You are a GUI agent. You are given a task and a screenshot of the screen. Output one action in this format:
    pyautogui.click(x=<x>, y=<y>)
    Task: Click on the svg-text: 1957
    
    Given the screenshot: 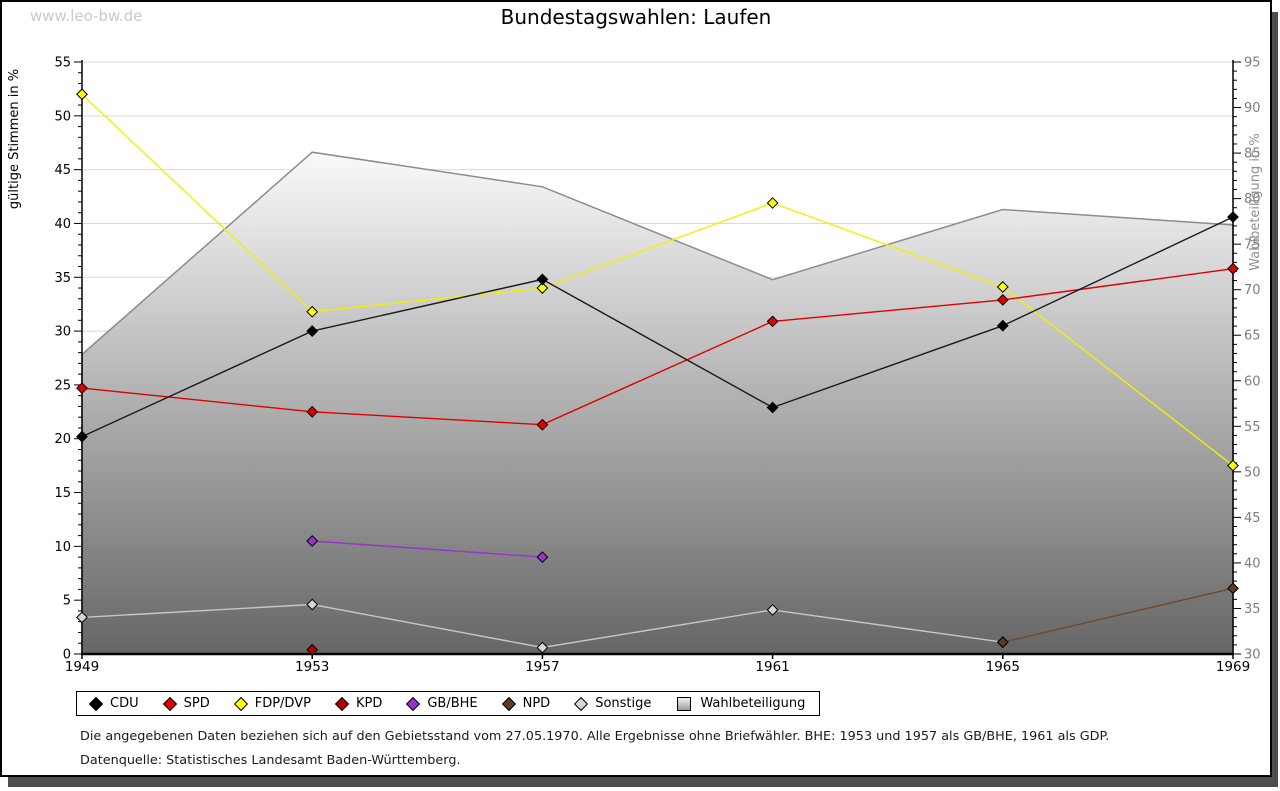 What is the action you would take?
    pyautogui.click(x=542, y=667)
    